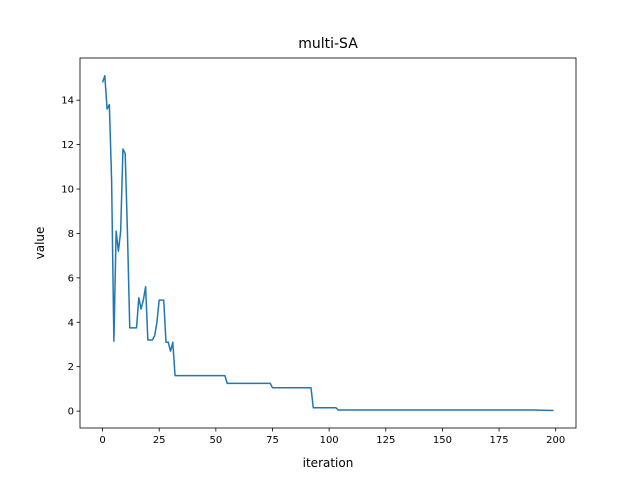 The image size is (640, 480). What do you see at coordinates (71, 234) in the screenshot?
I see `y-tick-label: 8` at bounding box center [71, 234].